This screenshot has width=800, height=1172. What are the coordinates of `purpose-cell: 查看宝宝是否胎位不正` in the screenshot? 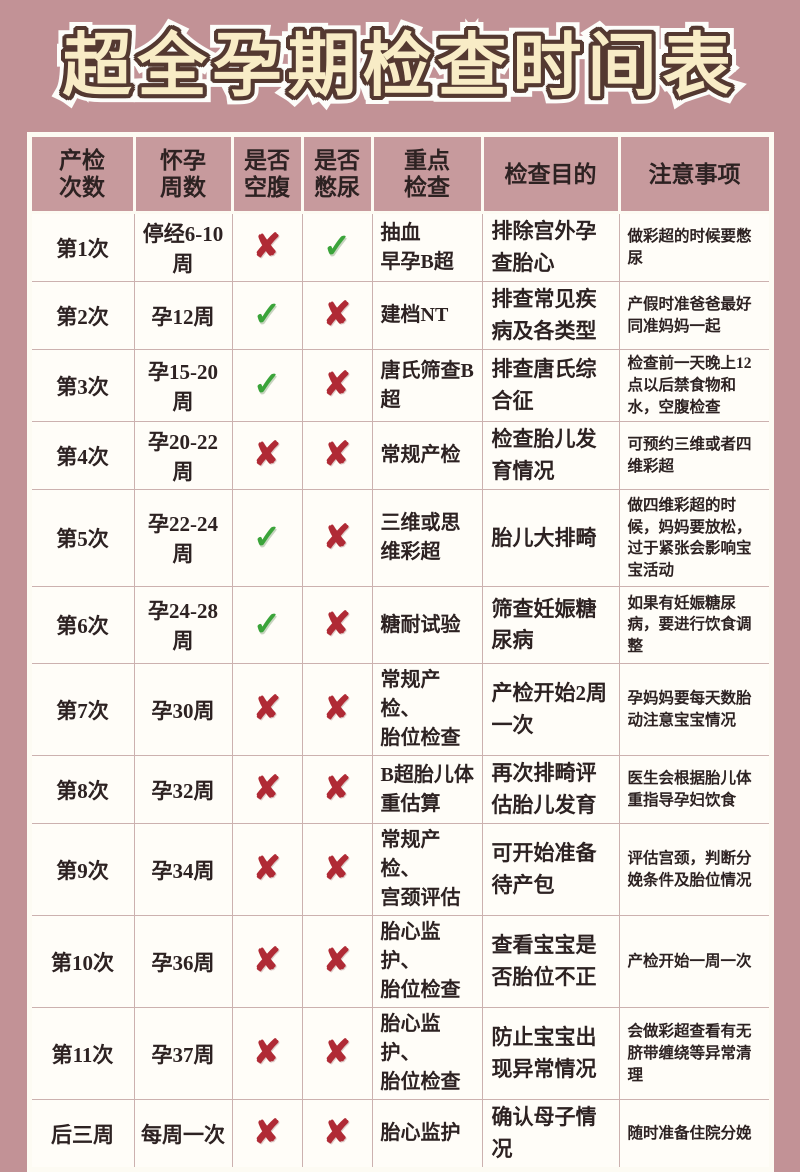 It's located at (550, 962).